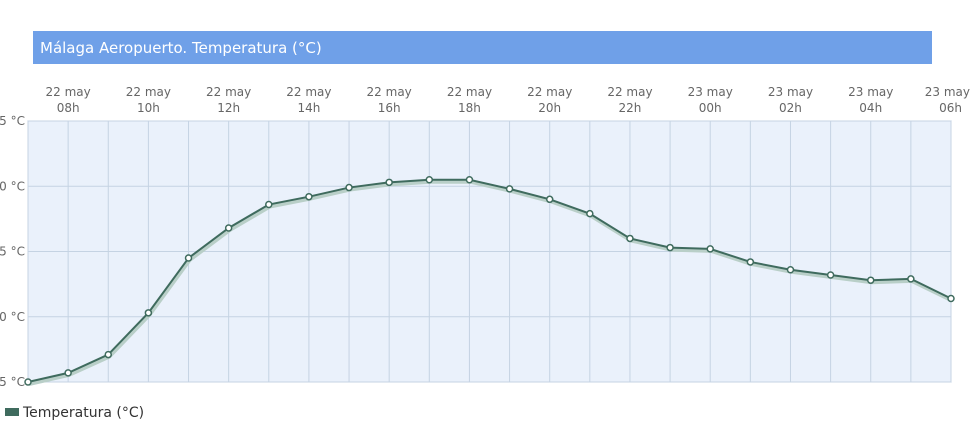  What do you see at coordinates (790, 108) in the screenshot?
I see `x-tick-label: 02h` at bounding box center [790, 108].